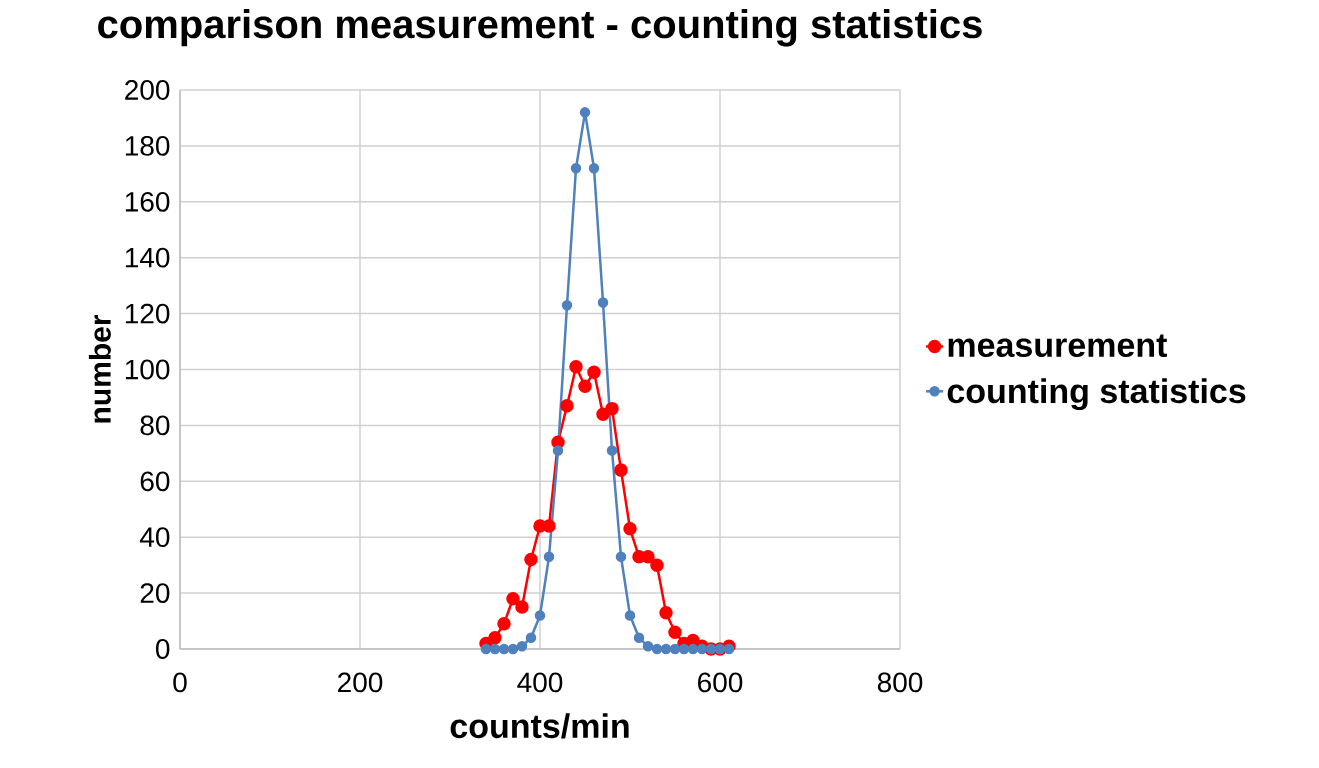 The width and height of the screenshot is (1319, 768). Describe the element at coordinates (162, 649) in the screenshot. I see `y-tick-label: 0` at that location.